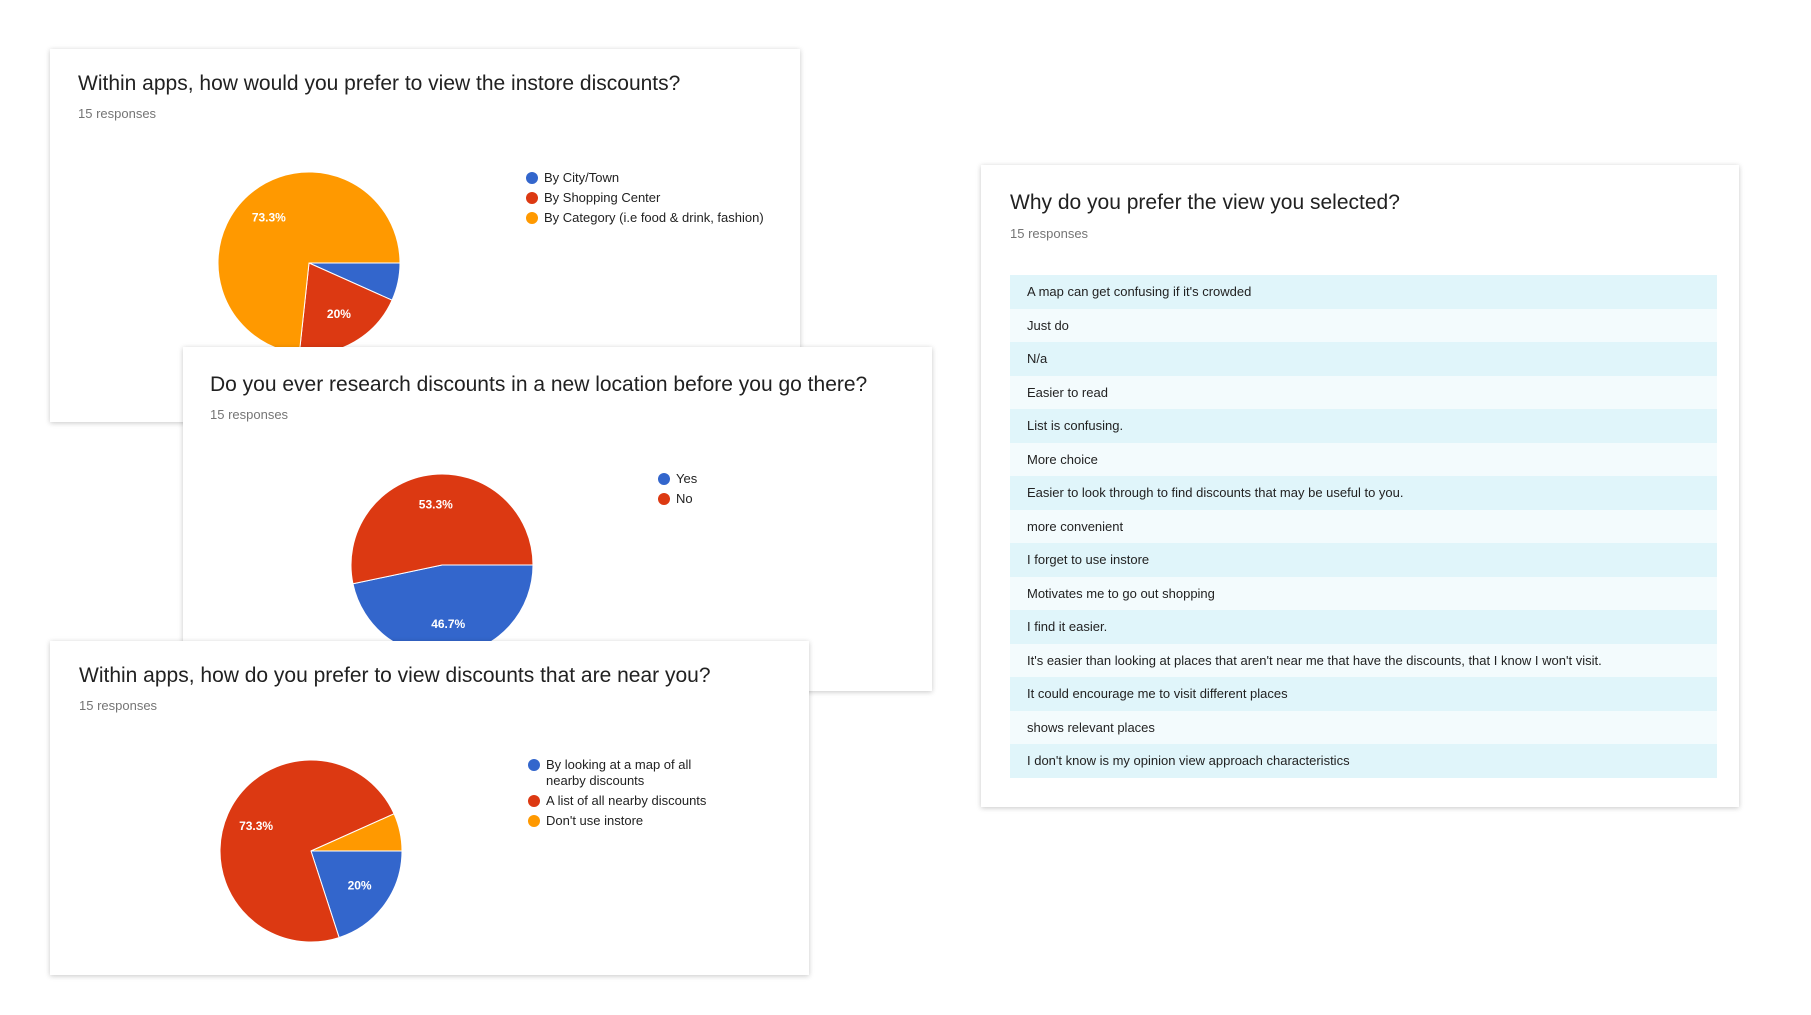 The image size is (1811, 1015). Describe the element at coordinates (1363, 459) in the screenshot. I see `response-row: More choice` at that location.